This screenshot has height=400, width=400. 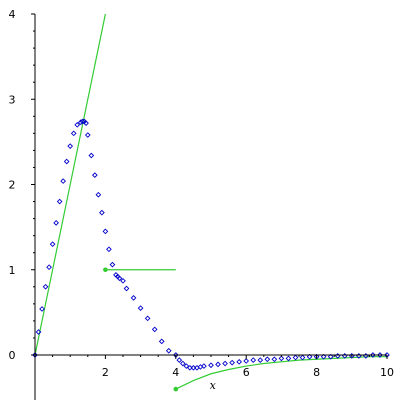 I want to click on y-tick-label: 4, so click(x=12, y=14).